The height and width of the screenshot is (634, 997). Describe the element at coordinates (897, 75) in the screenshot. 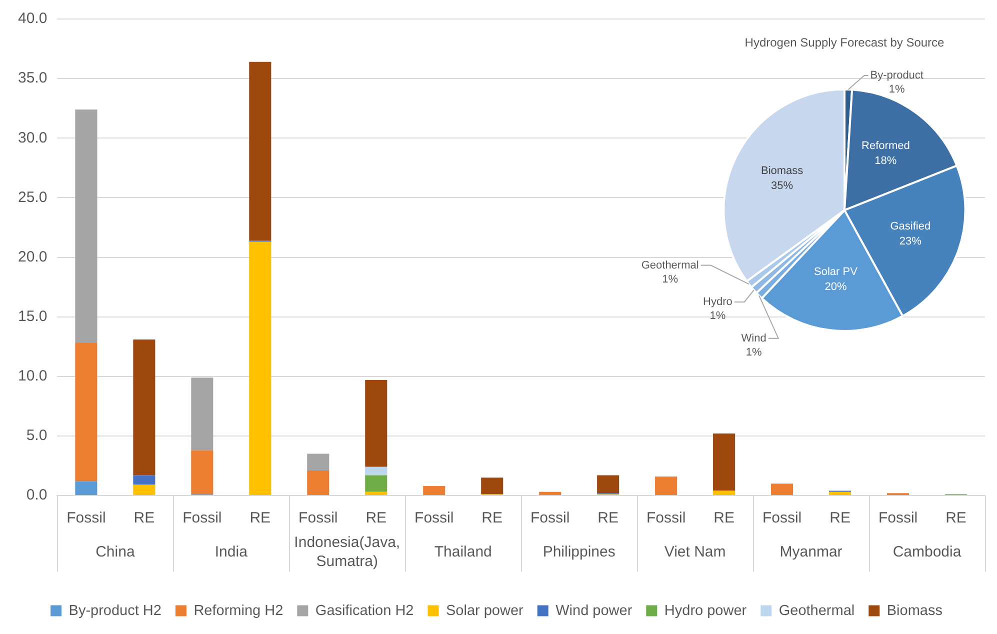

I see `slice-label: By-product` at that location.